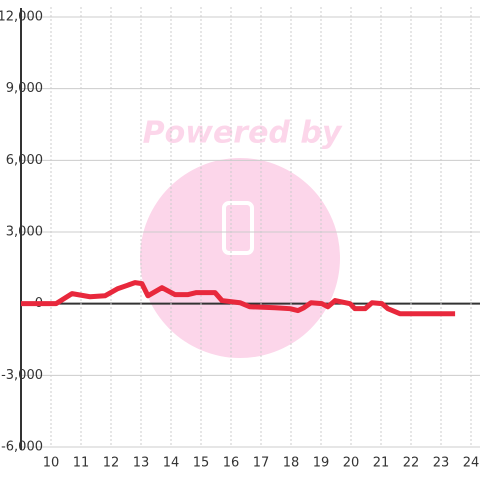 Image resolution: width=480 pixels, height=480 pixels. What do you see at coordinates (471, 463) in the screenshot?
I see `x-tick-label: 24` at bounding box center [471, 463].